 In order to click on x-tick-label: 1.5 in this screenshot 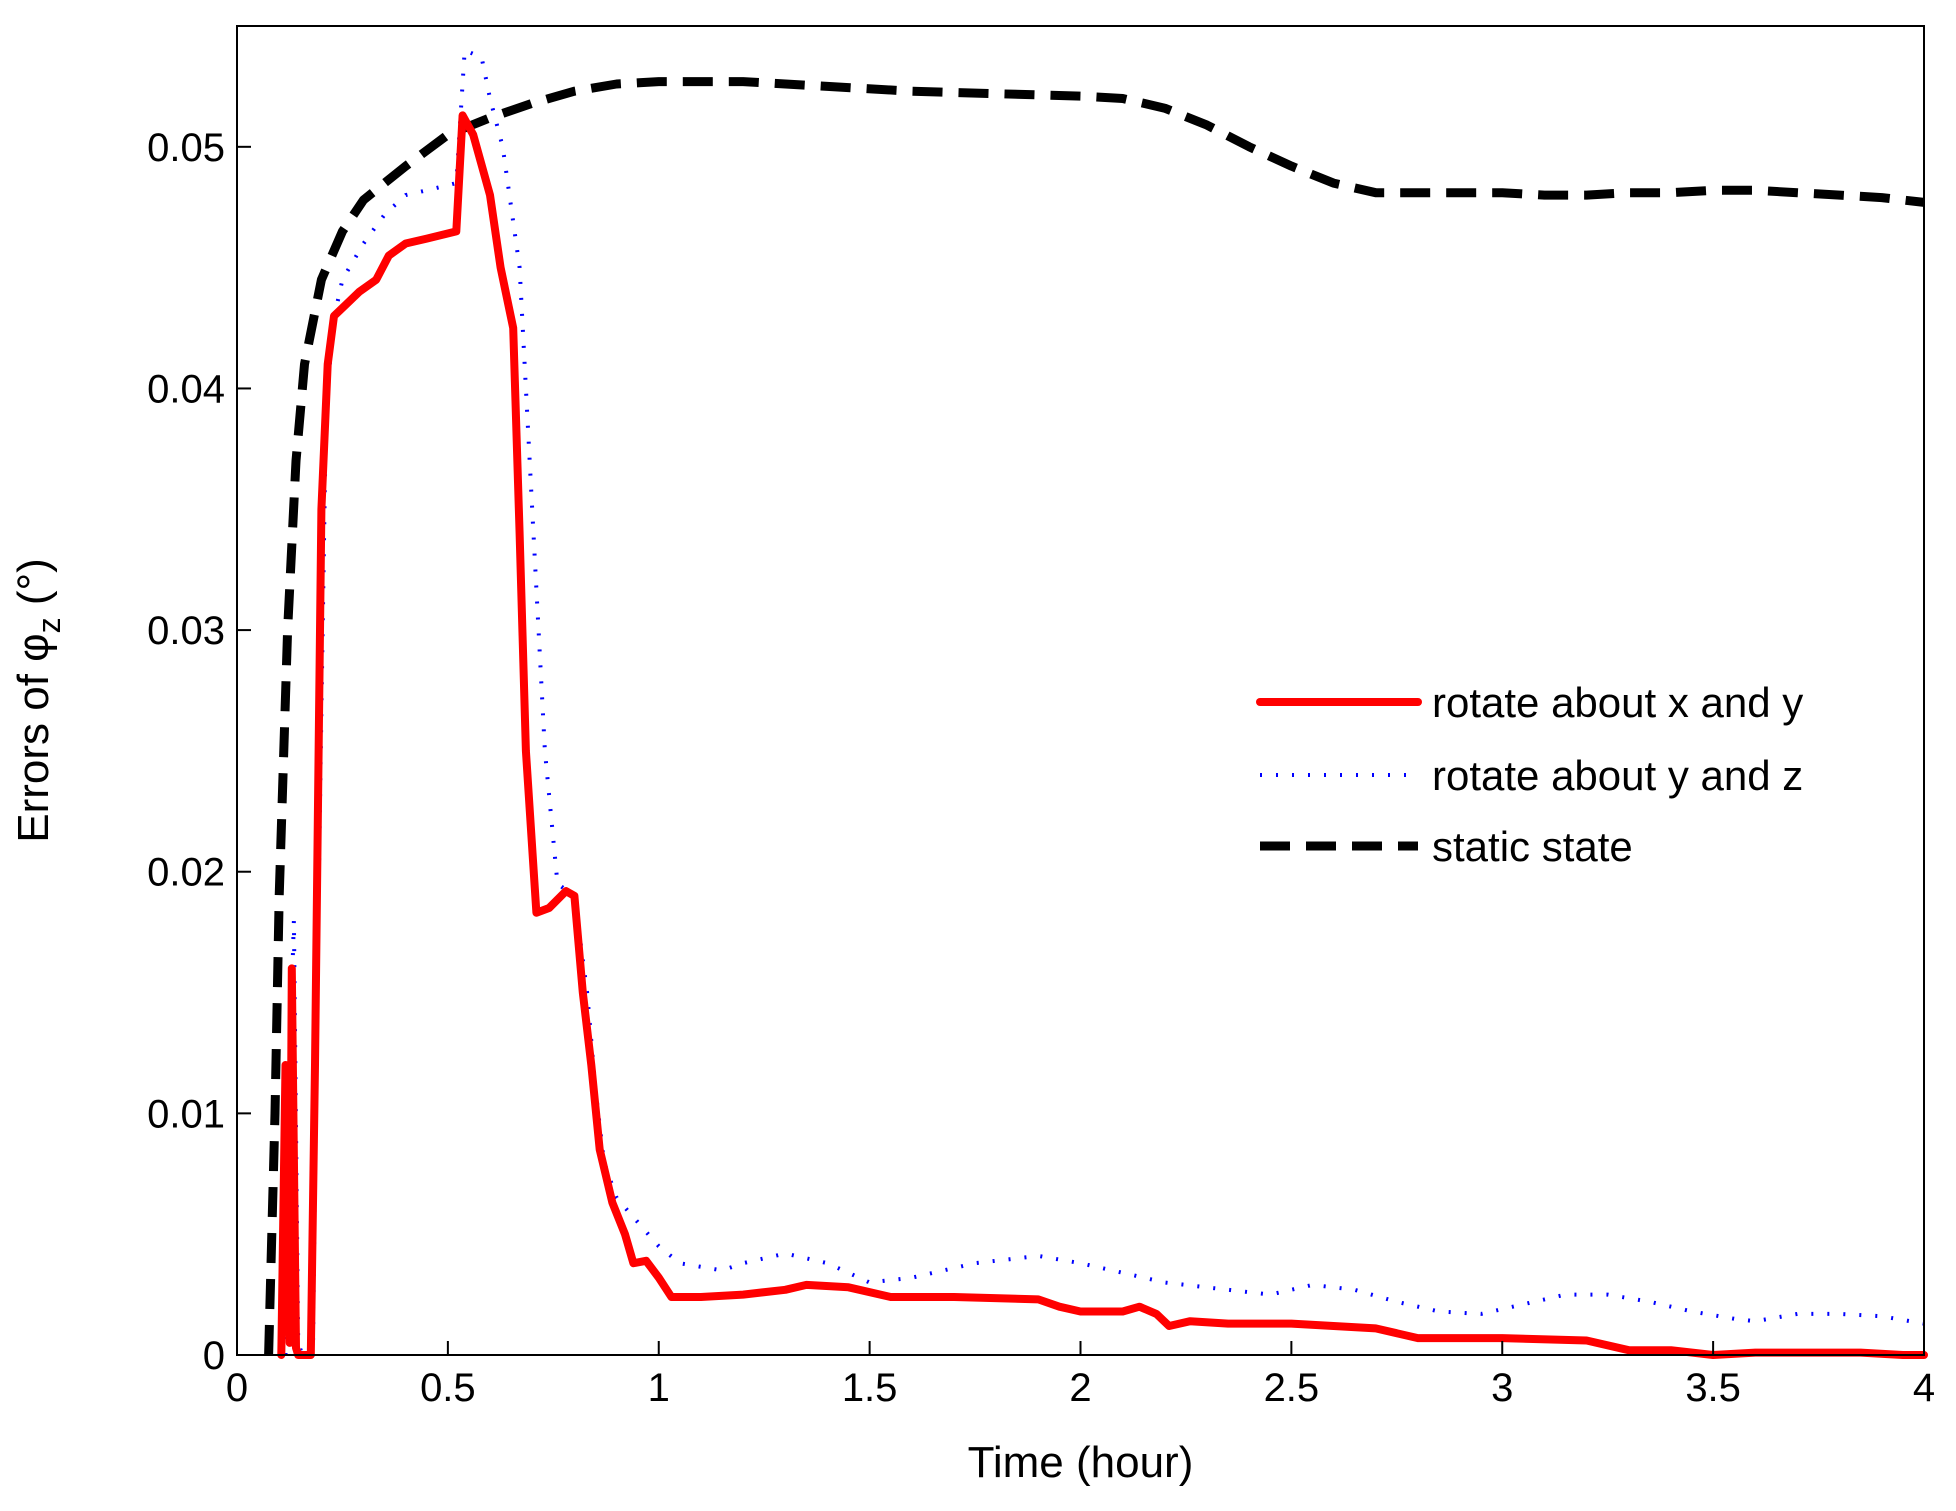, I will do `click(870, 1388)`.